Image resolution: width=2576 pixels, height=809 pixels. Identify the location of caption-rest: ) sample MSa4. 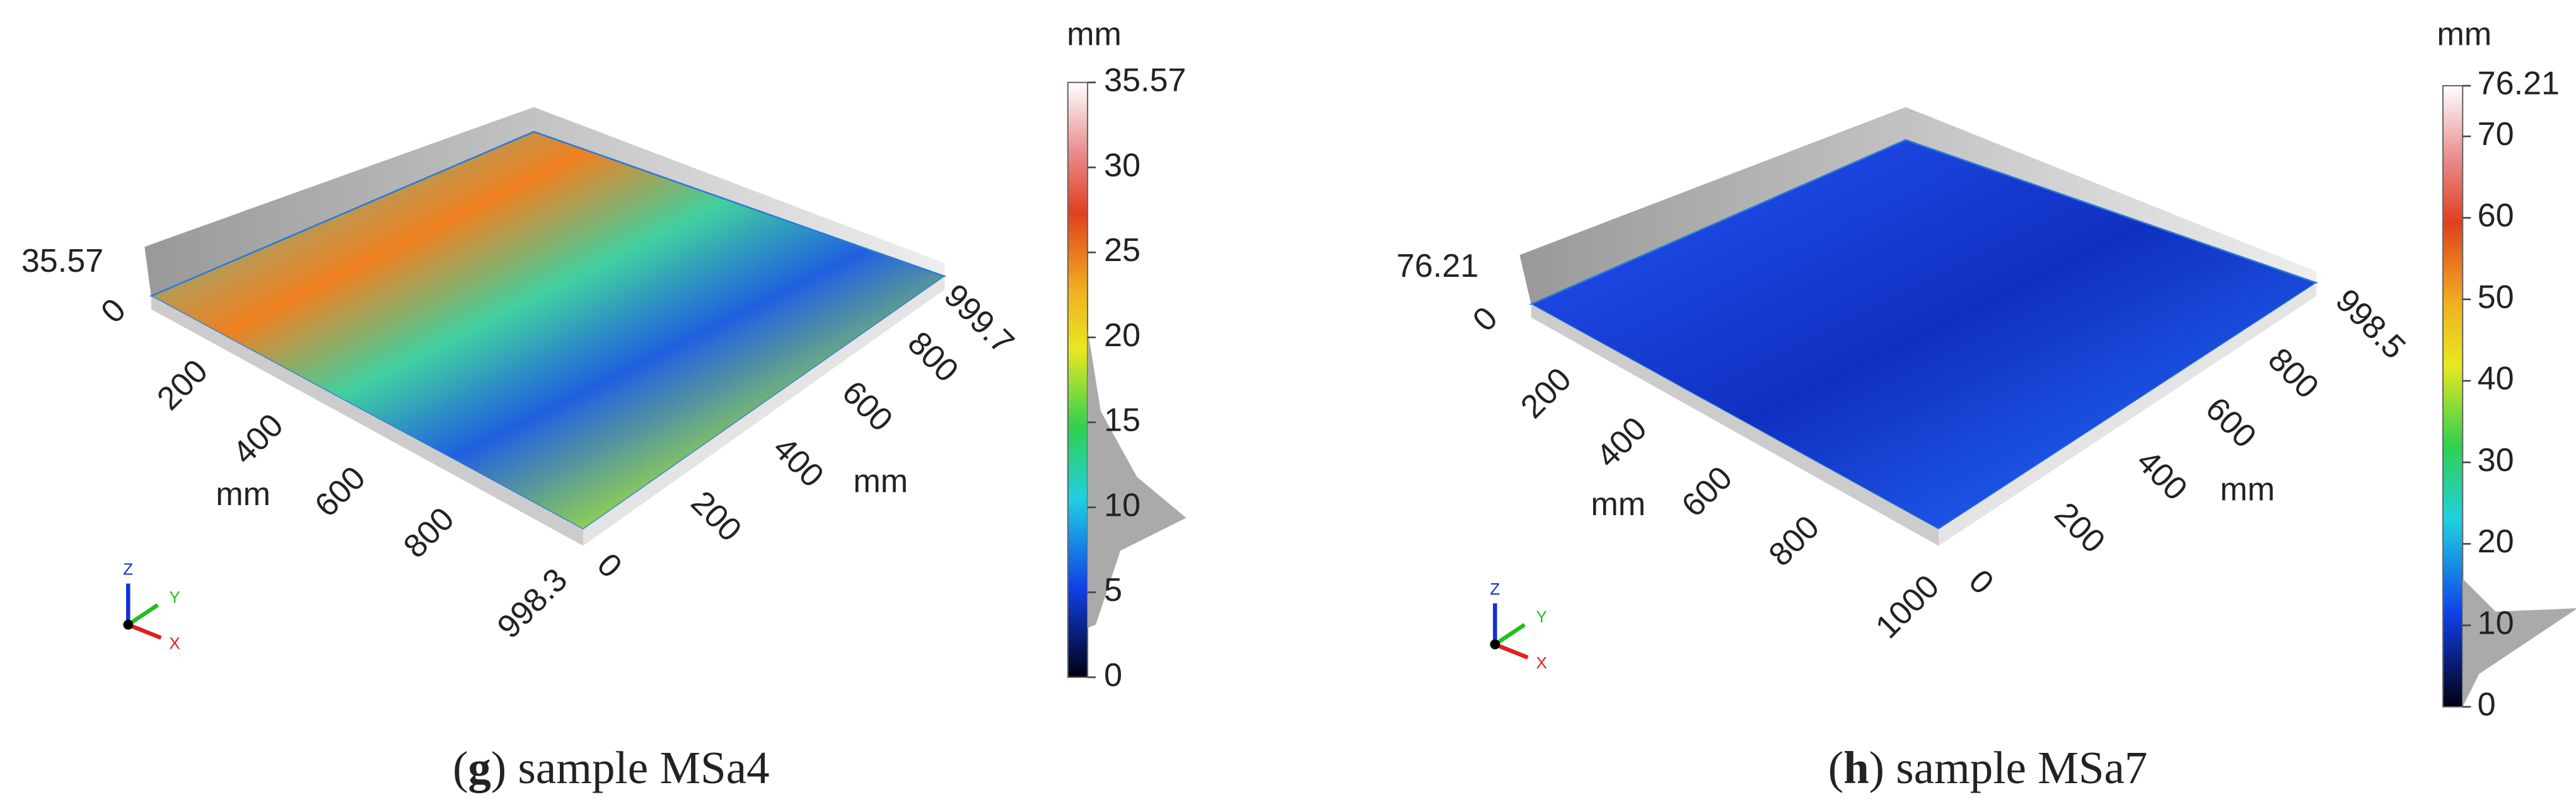
(630, 767).